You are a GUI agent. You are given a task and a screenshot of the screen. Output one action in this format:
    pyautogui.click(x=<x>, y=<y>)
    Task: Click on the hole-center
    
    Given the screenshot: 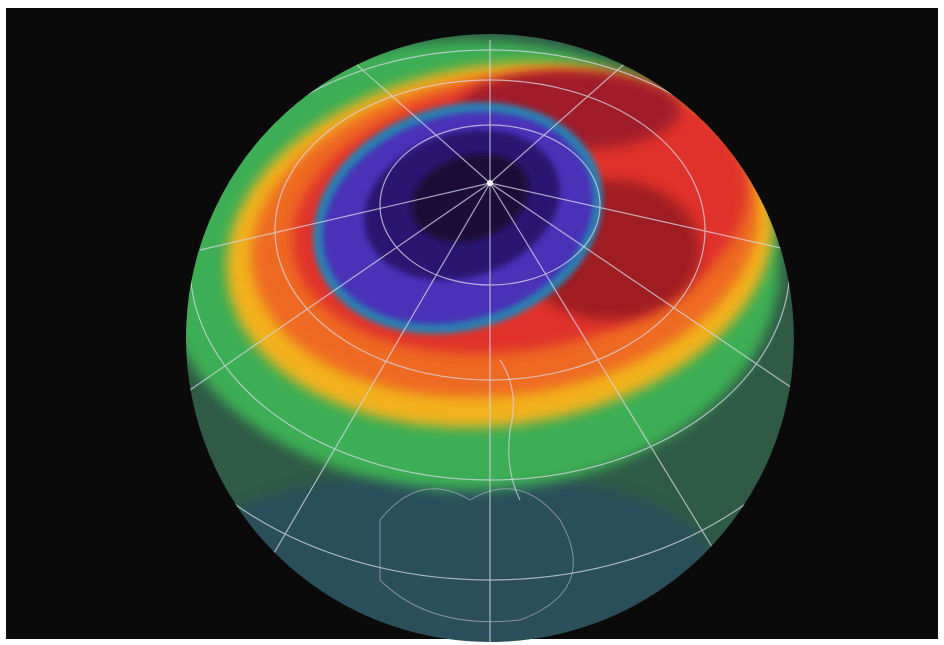 What is the action you would take?
    pyautogui.click(x=470, y=198)
    